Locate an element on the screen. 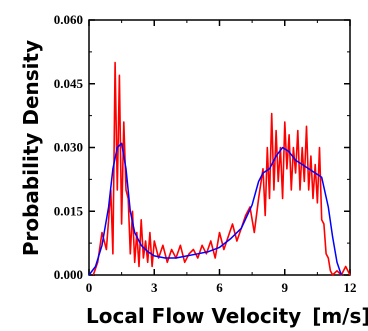 This screenshot has width=368, height=331. y-tick-label: 0.030 is located at coordinates (68, 147).